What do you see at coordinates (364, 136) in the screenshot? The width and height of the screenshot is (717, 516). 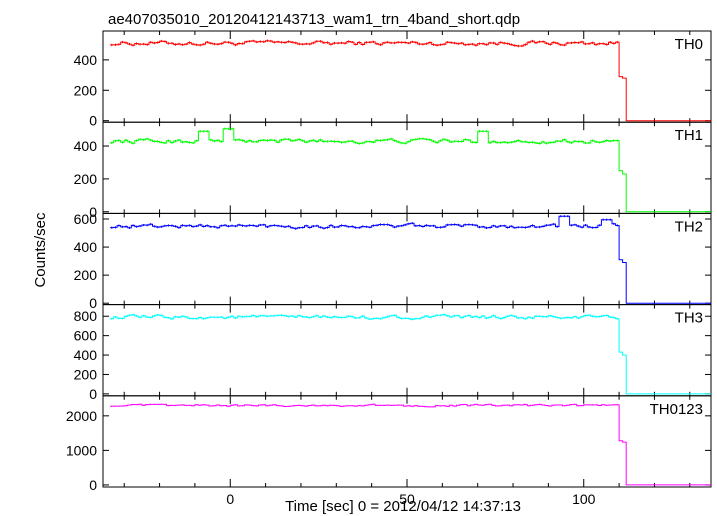 I see `error-bars-th1` at bounding box center [364, 136].